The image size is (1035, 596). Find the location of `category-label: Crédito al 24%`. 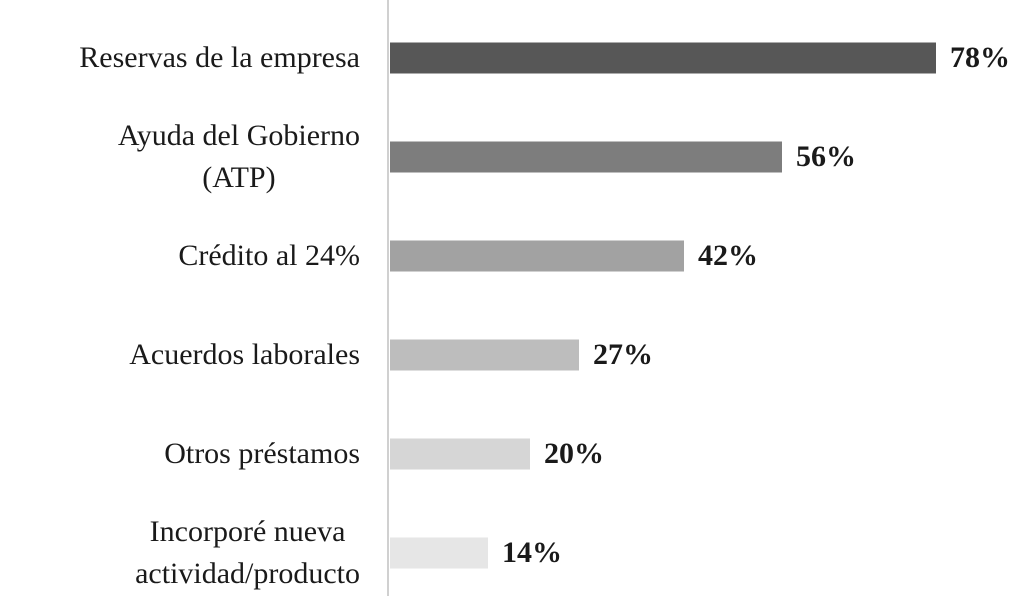

category-label: Crédito al 24% is located at coordinates (269, 255).